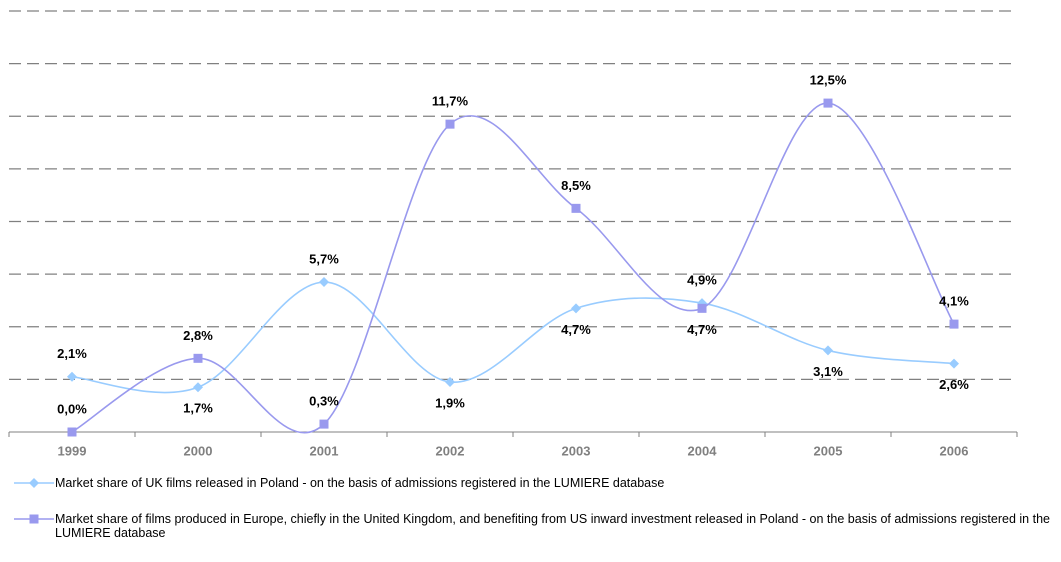 The height and width of the screenshot is (562, 1061). What do you see at coordinates (72, 450) in the screenshot?
I see `x-tick-label: 1999` at bounding box center [72, 450].